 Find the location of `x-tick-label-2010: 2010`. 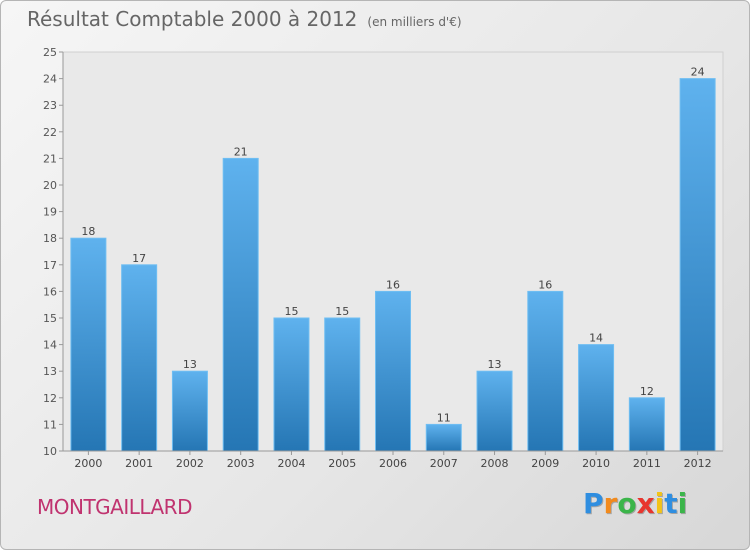

x-tick-label-2010: 2010 is located at coordinates (596, 463).